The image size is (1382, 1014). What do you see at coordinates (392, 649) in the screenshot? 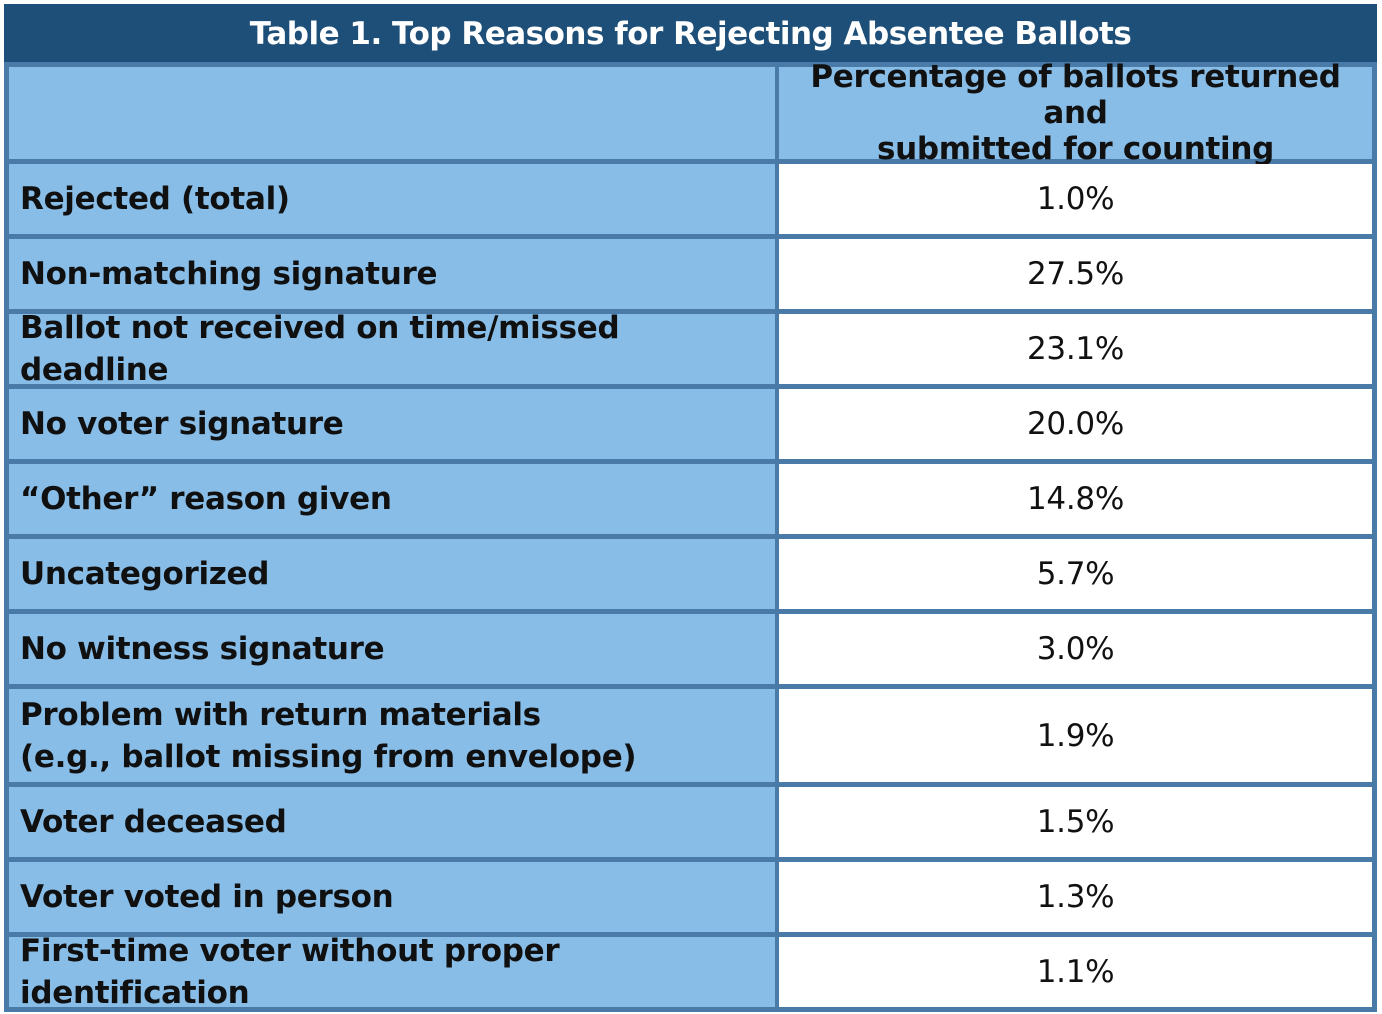
I see `row-label-cell: No witness signature` at bounding box center [392, 649].